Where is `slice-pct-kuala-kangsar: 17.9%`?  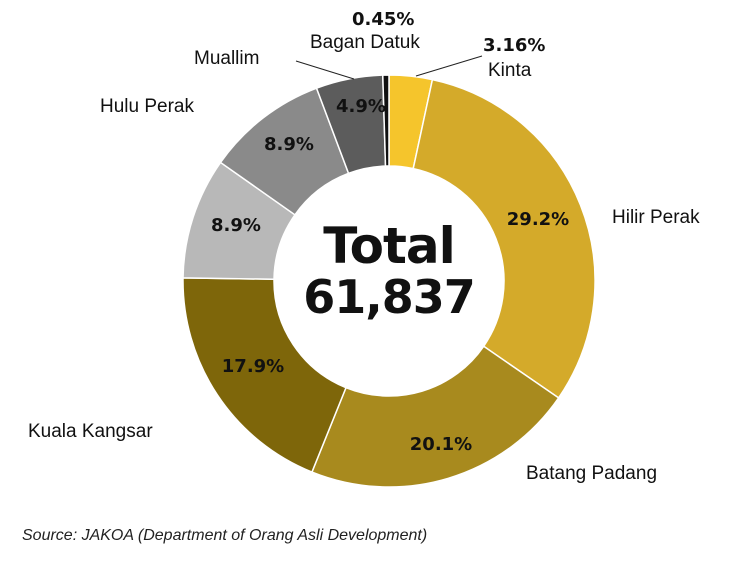 slice-pct-kuala-kangsar: 17.9% is located at coordinates (253, 366).